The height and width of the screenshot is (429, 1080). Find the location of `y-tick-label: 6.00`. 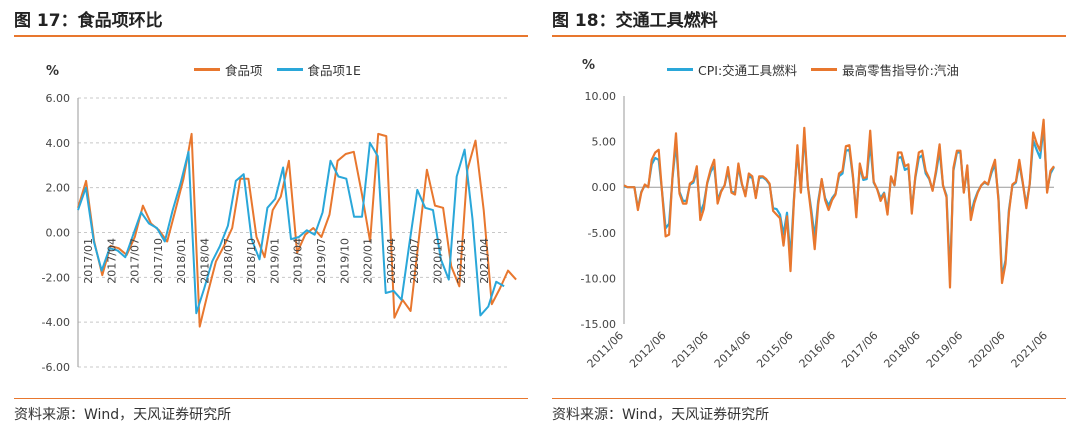

y-tick-label: 6.00 is located at coordinates (58, 98).